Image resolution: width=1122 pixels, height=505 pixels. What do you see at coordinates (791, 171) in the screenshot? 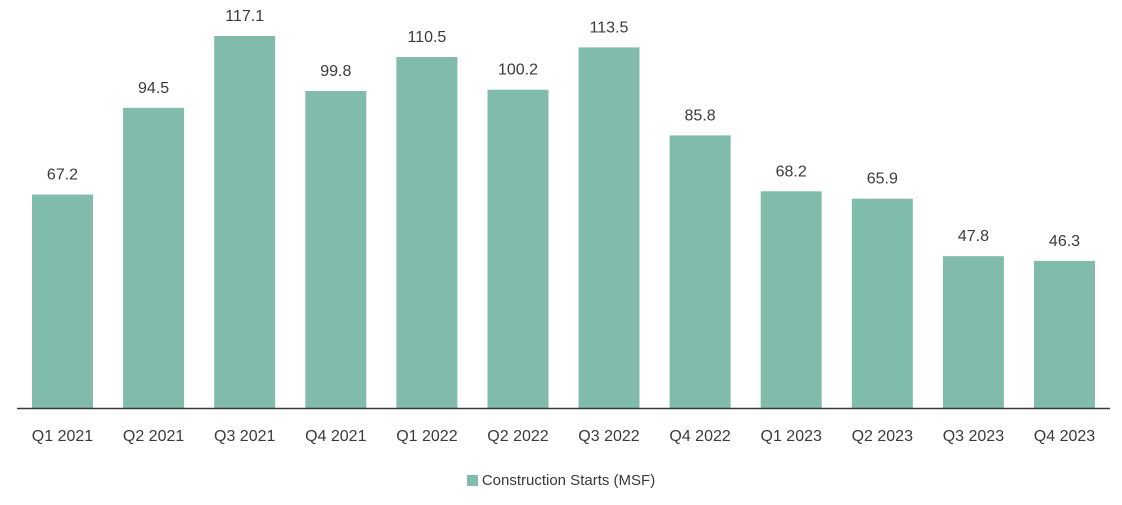
I see `value-label: 68.2` at bounding box center [791, 171].